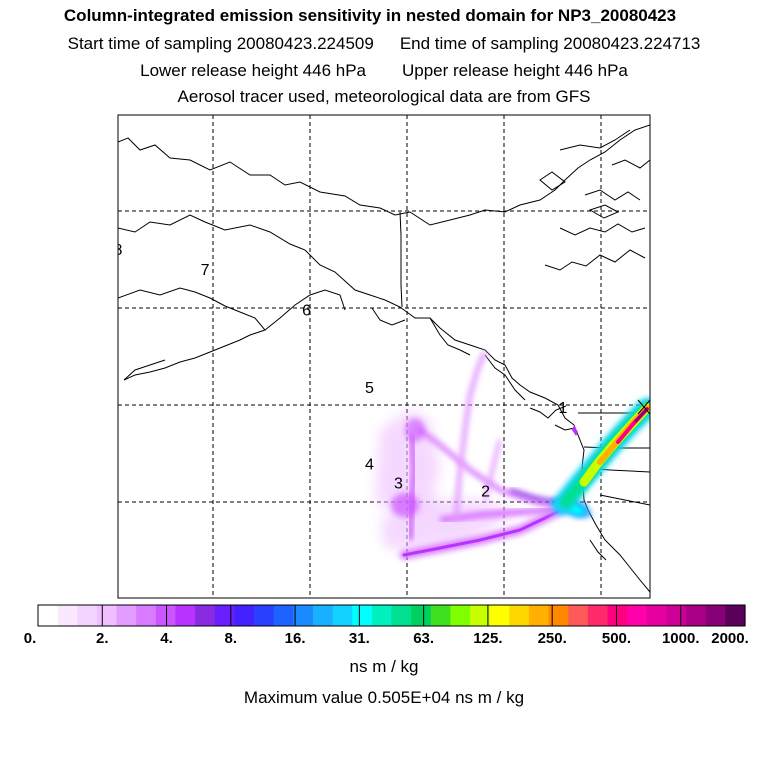  What do you see at coordinates (306, 310) in the screenshot?
I see `time-marker-6: 6` at bounding box center [306, 310].